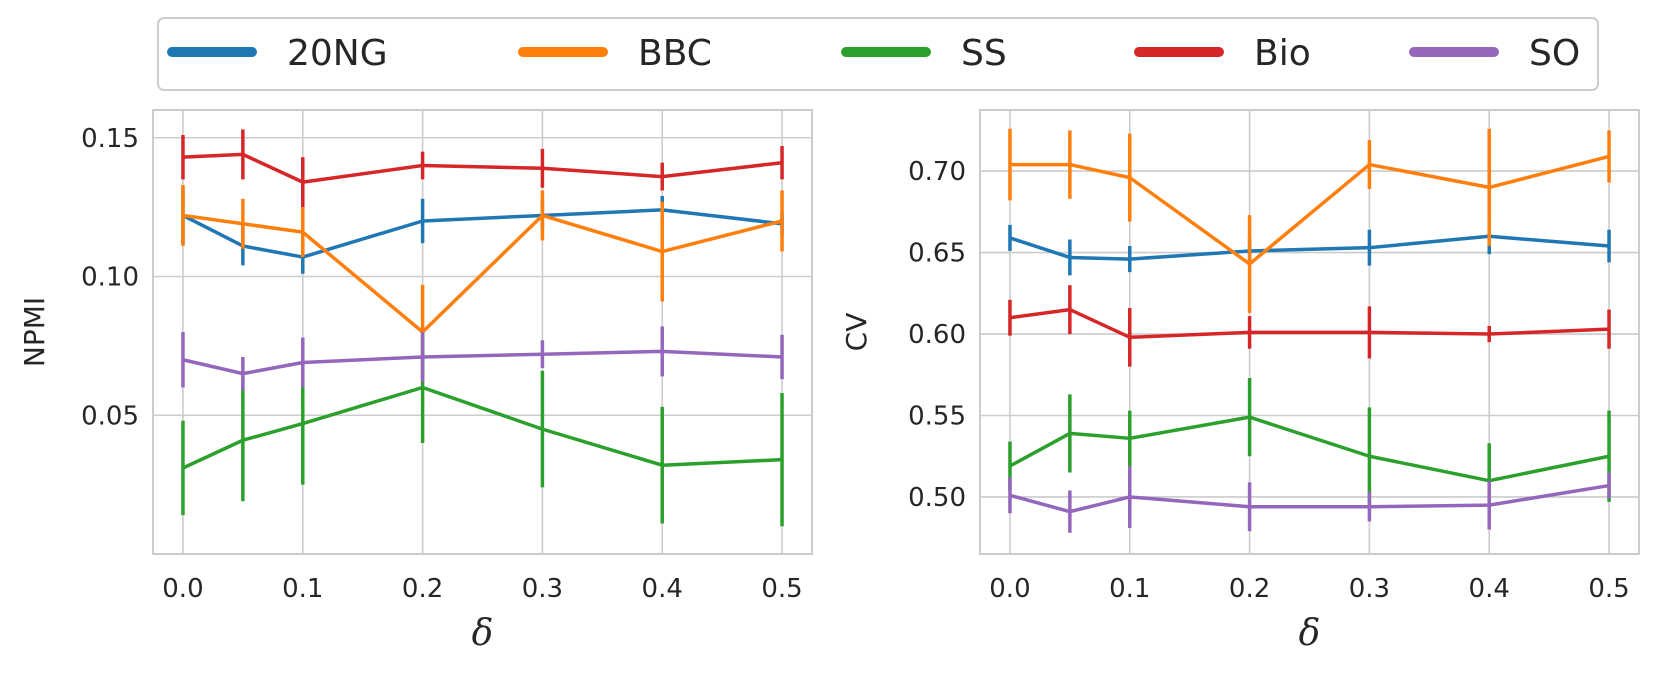 The image size is (1660, 673). What do you see at coordinates (937, 335) in the screenshot?
I see `y-tick-label: 0.60` at bounding box center [937, 335].